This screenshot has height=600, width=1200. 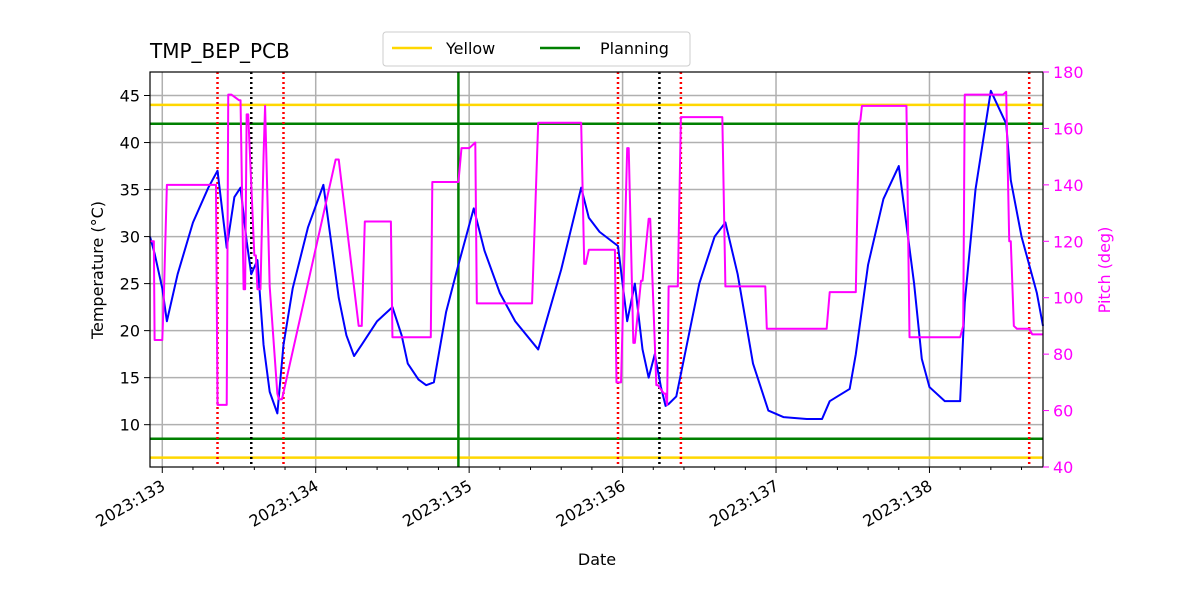 I want to click on chart-title: TMP_BEP_PCB, so click(x=219, y=51).